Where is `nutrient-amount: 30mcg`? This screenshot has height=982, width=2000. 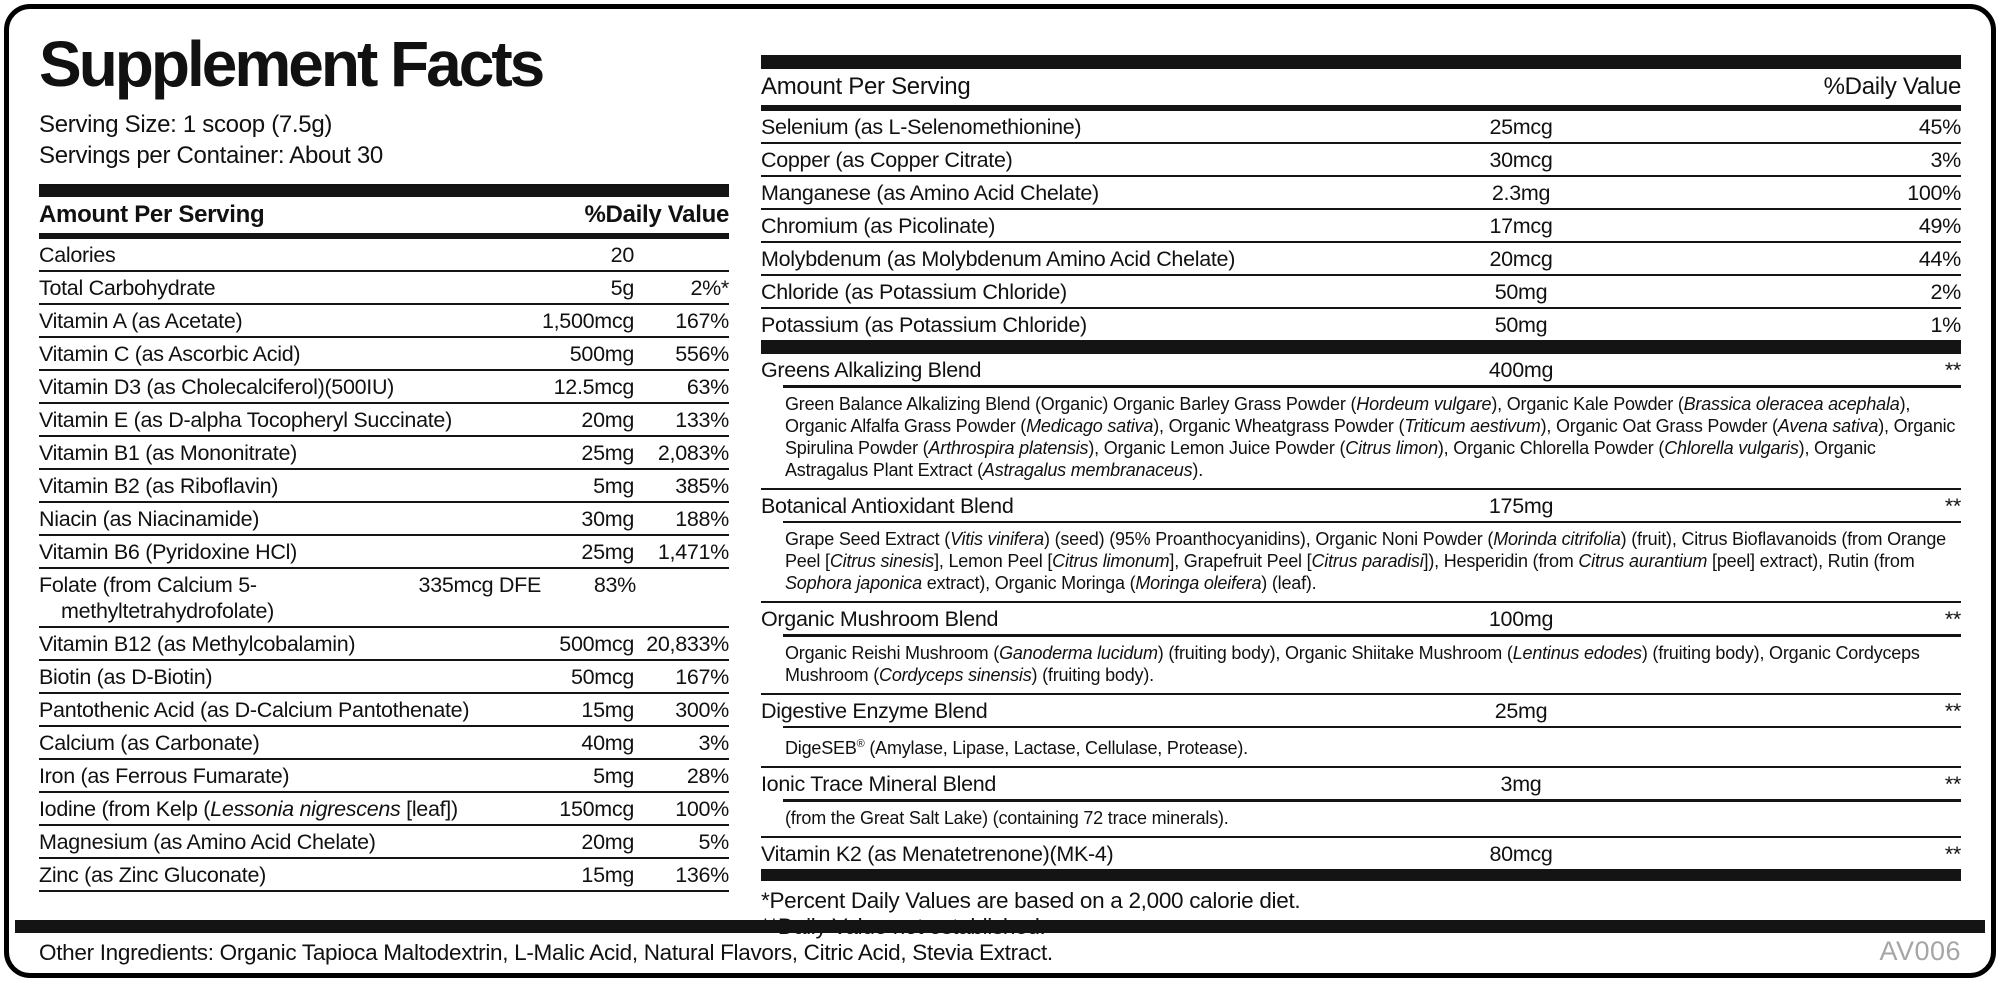
nutrient-amount: 30mcg is located at coordinates (1521, 159).